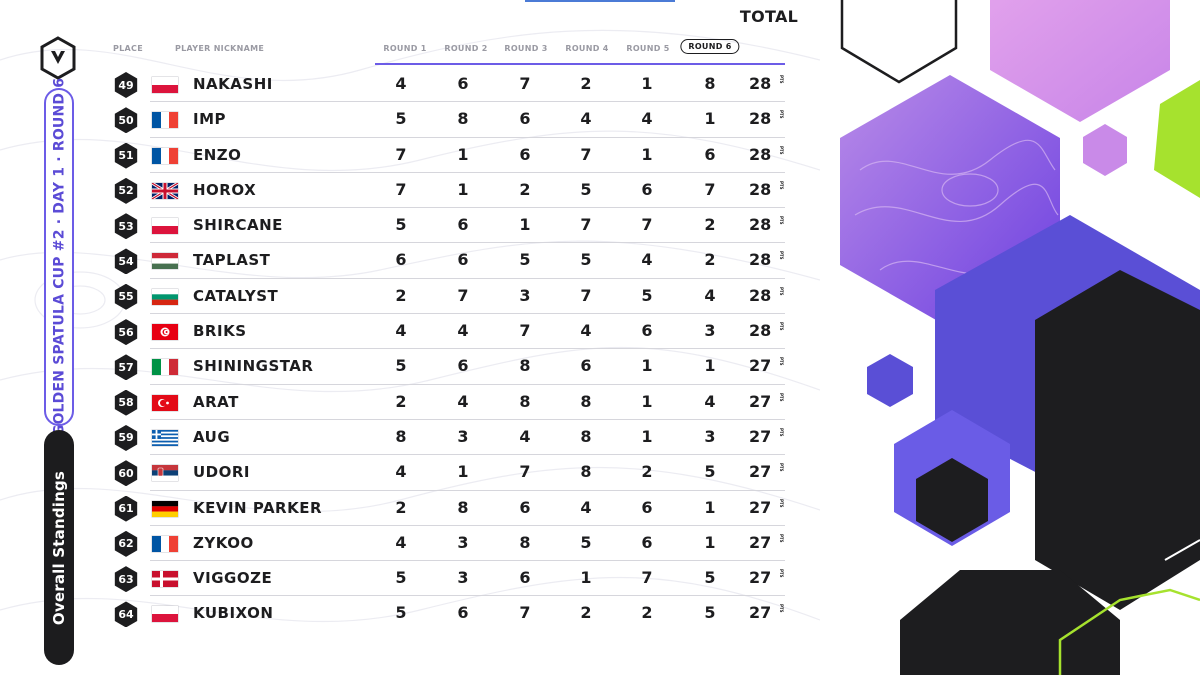 This screenshot has height=675, width=1200. I want to click on player-nickname: SHININGSTAR, so click(253, 366).